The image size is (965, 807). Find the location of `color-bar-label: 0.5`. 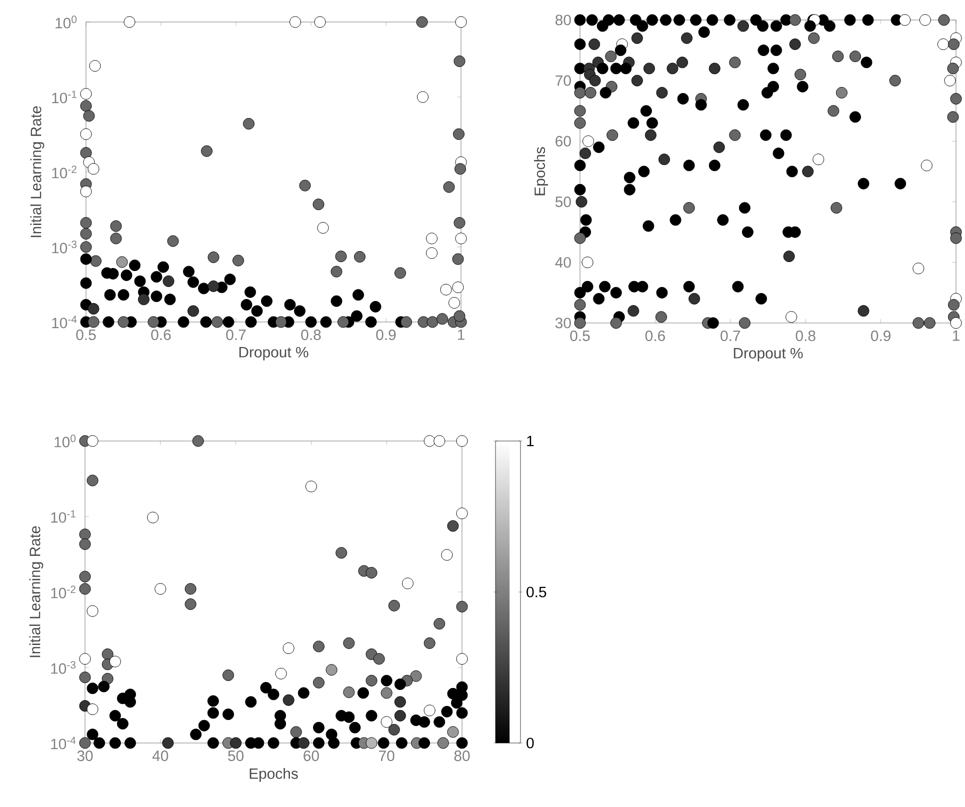

color-bar-label: 0.5 is located at coordinates (536, 592).